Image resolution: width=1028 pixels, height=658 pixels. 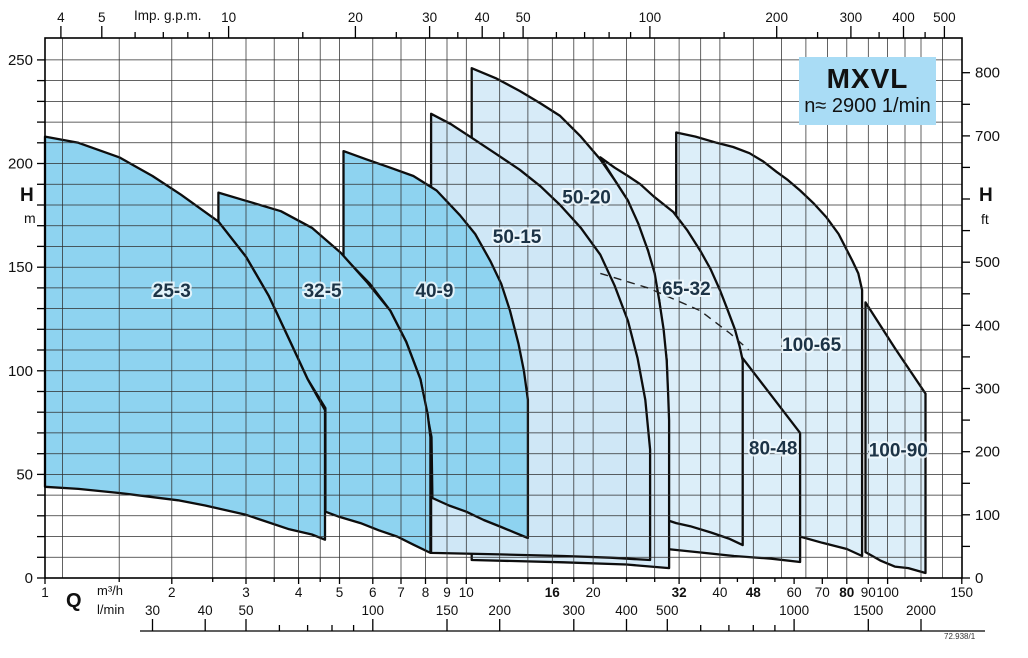 I want to click on gpm-tick-label: 200, so click(x=776, y=17).